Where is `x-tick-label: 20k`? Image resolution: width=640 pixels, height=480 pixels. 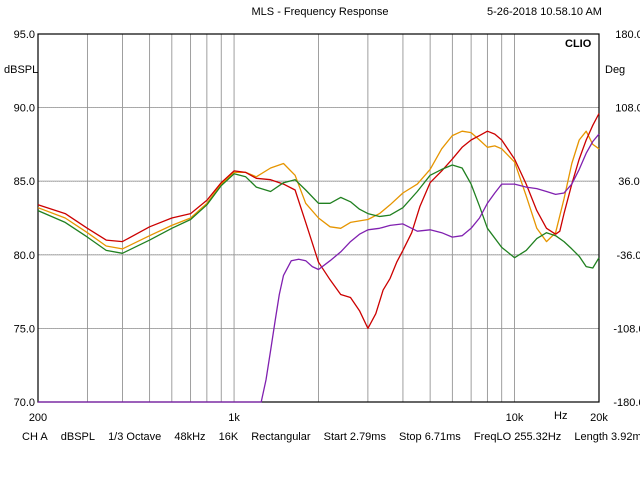
x-tick-label: 20k is located at coordinates (599, 418).